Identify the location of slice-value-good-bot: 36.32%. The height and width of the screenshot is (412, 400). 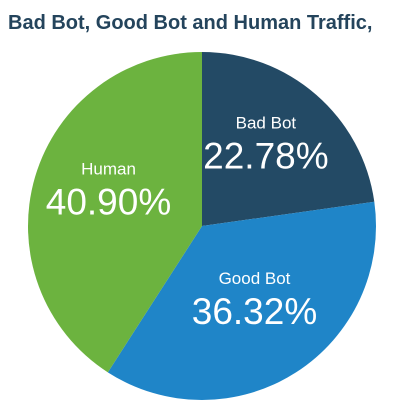
(255, 311).